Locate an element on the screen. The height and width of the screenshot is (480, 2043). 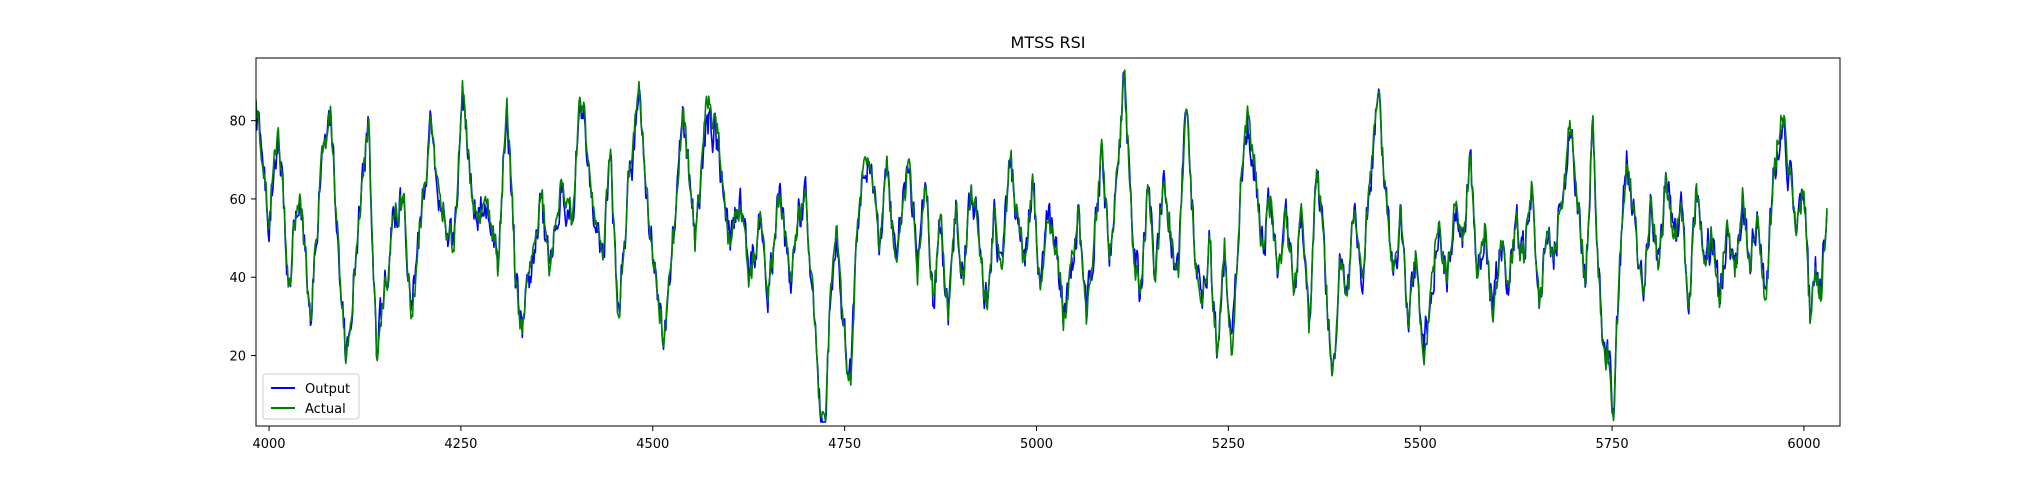
legend: Output Actual is located at coordinates (311, 396).